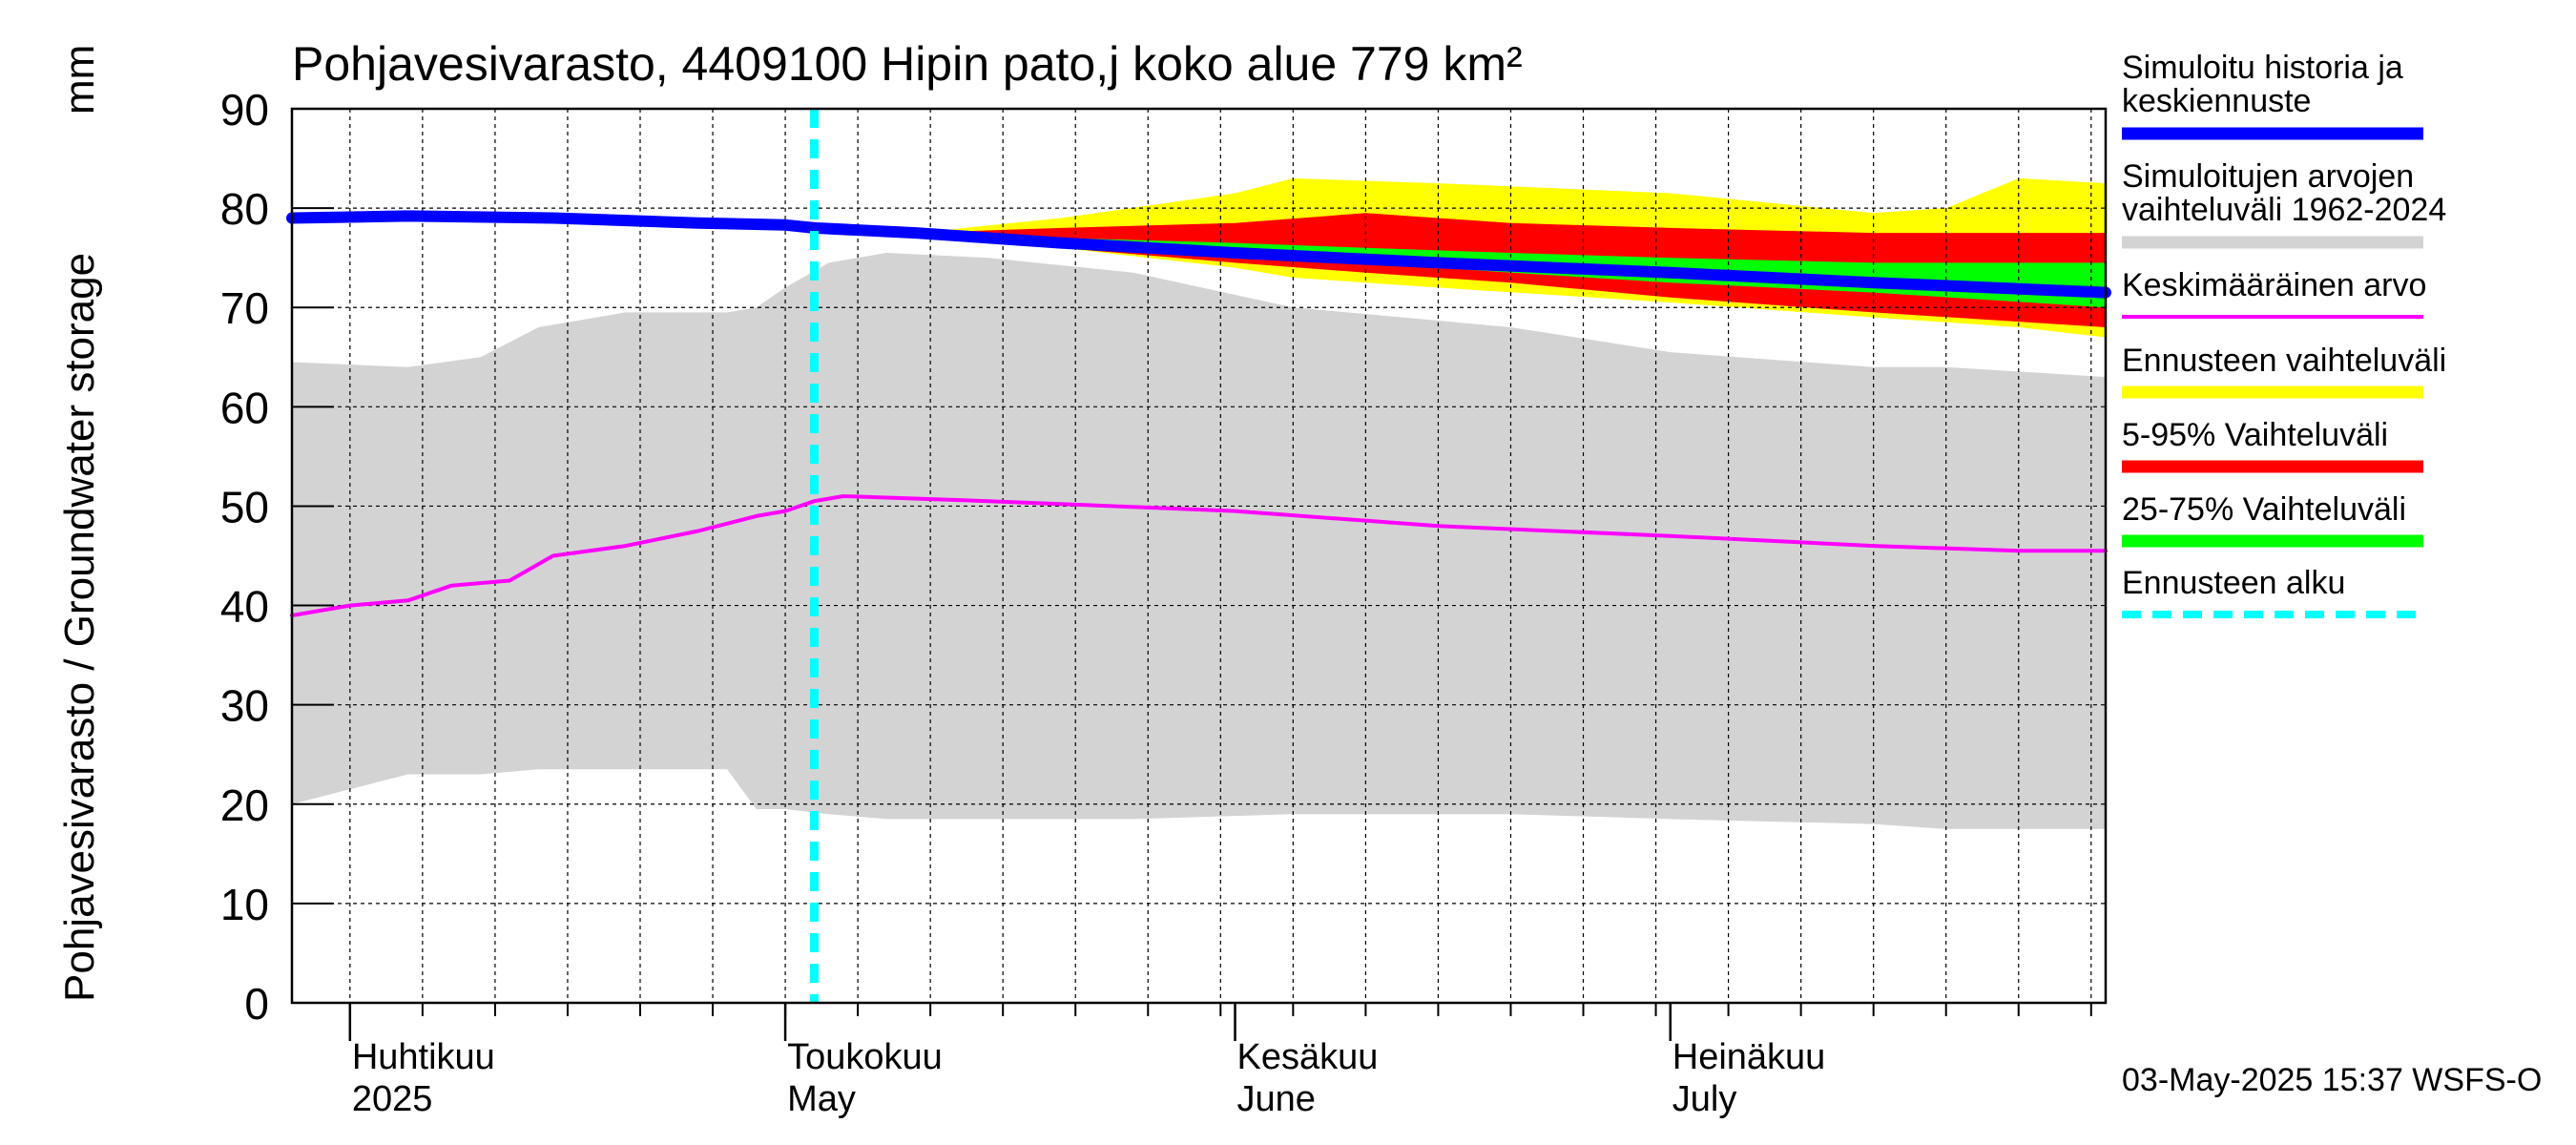 This screenshot has width=2576, height=1145. What do you see at coordinates (2274, 285) in the screenshot?
I see `legend-label: Keskimääräinen arvo` at bounding box center [2274, 285].